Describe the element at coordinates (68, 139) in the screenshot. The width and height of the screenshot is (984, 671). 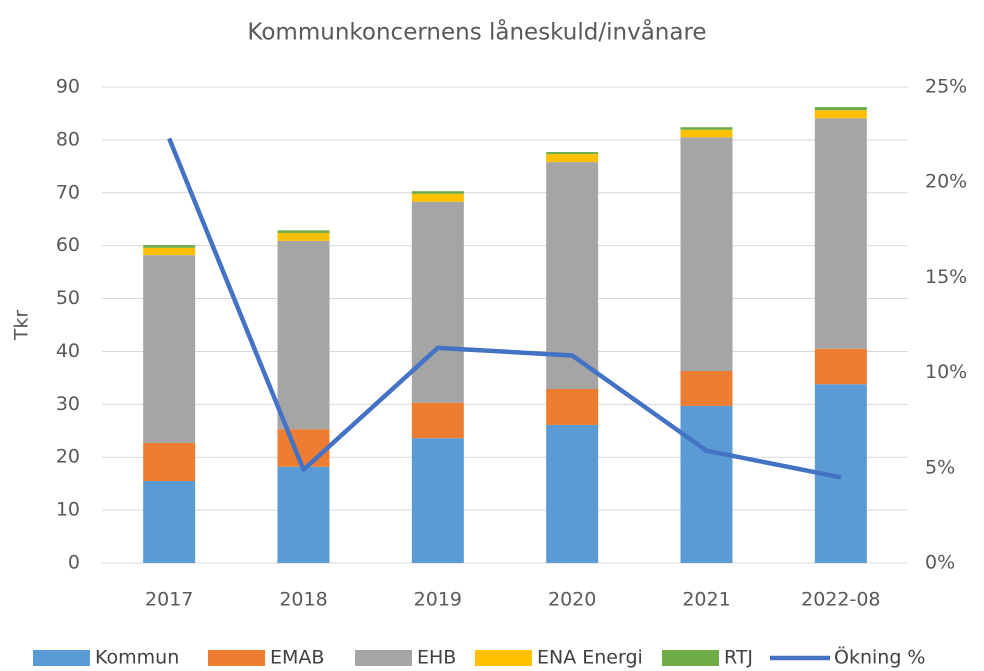
I see `y-tick-label: 80` at that location.